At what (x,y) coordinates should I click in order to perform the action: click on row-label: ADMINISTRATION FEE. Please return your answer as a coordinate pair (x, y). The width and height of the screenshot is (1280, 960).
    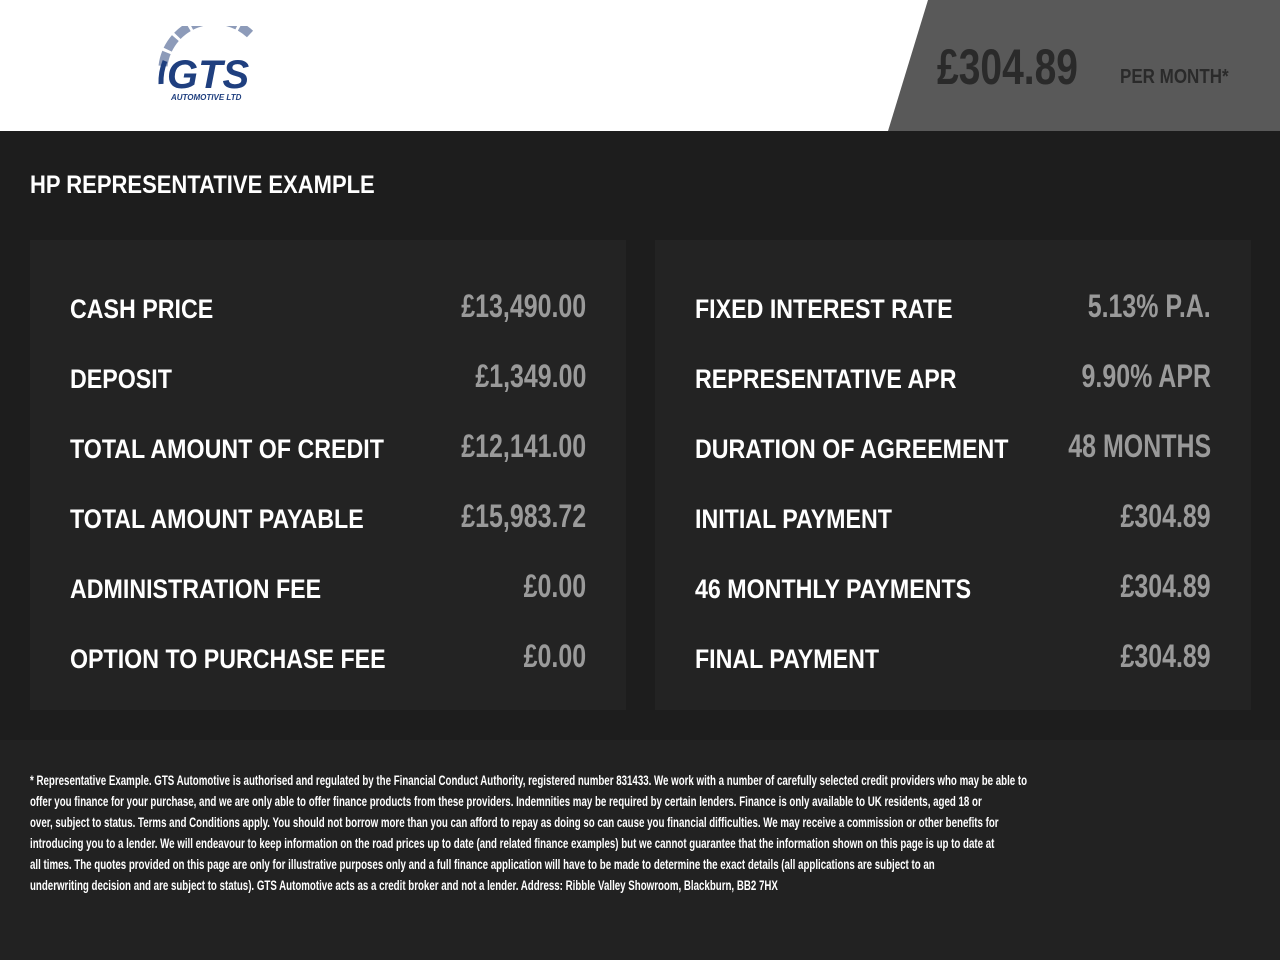
    Looking at the image, I should click on (196, 589).